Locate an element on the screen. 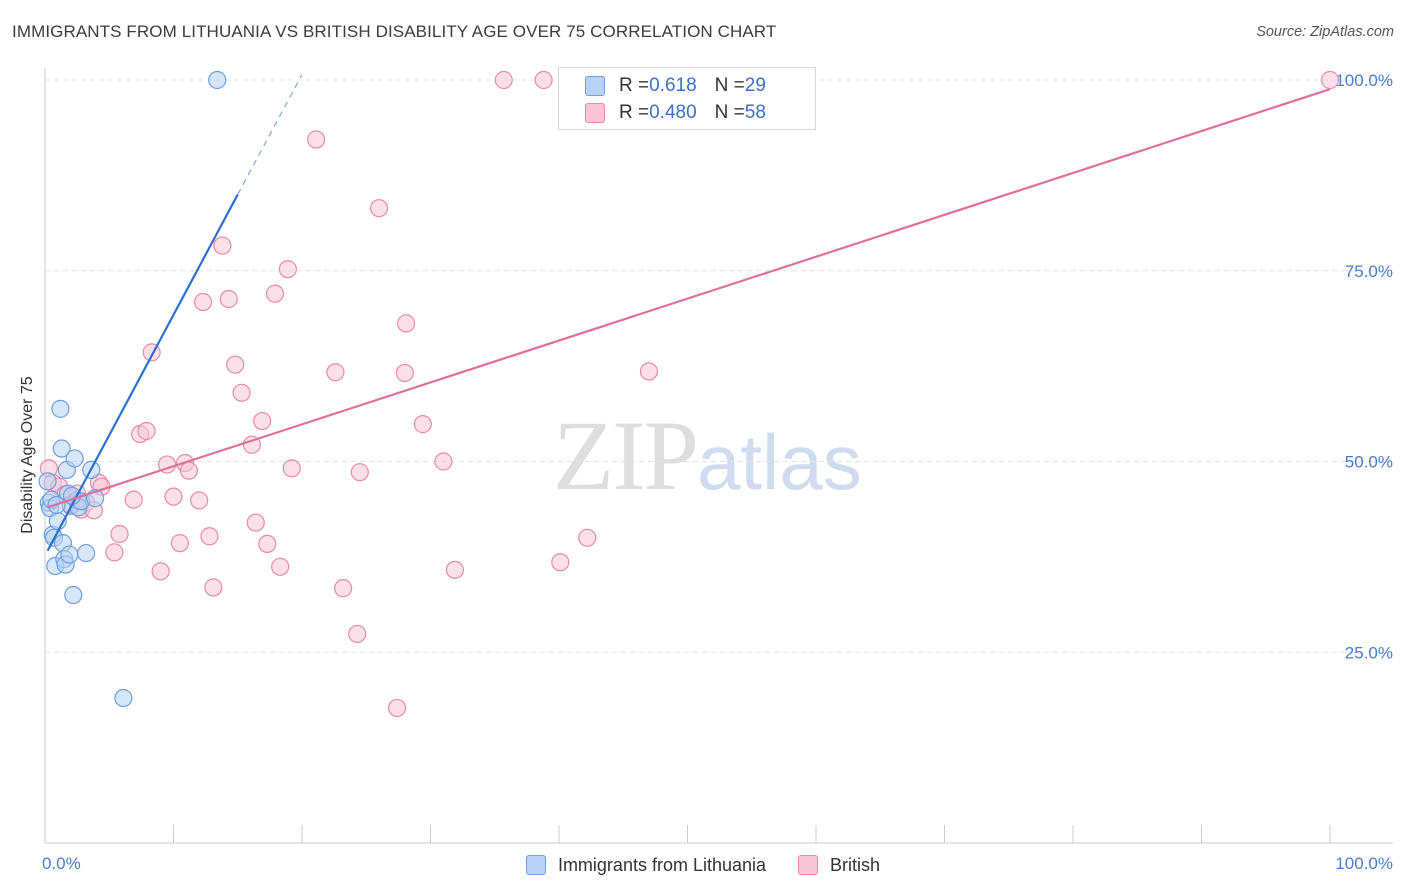  lithuania-trend-line is located at coordinates (142, 372).